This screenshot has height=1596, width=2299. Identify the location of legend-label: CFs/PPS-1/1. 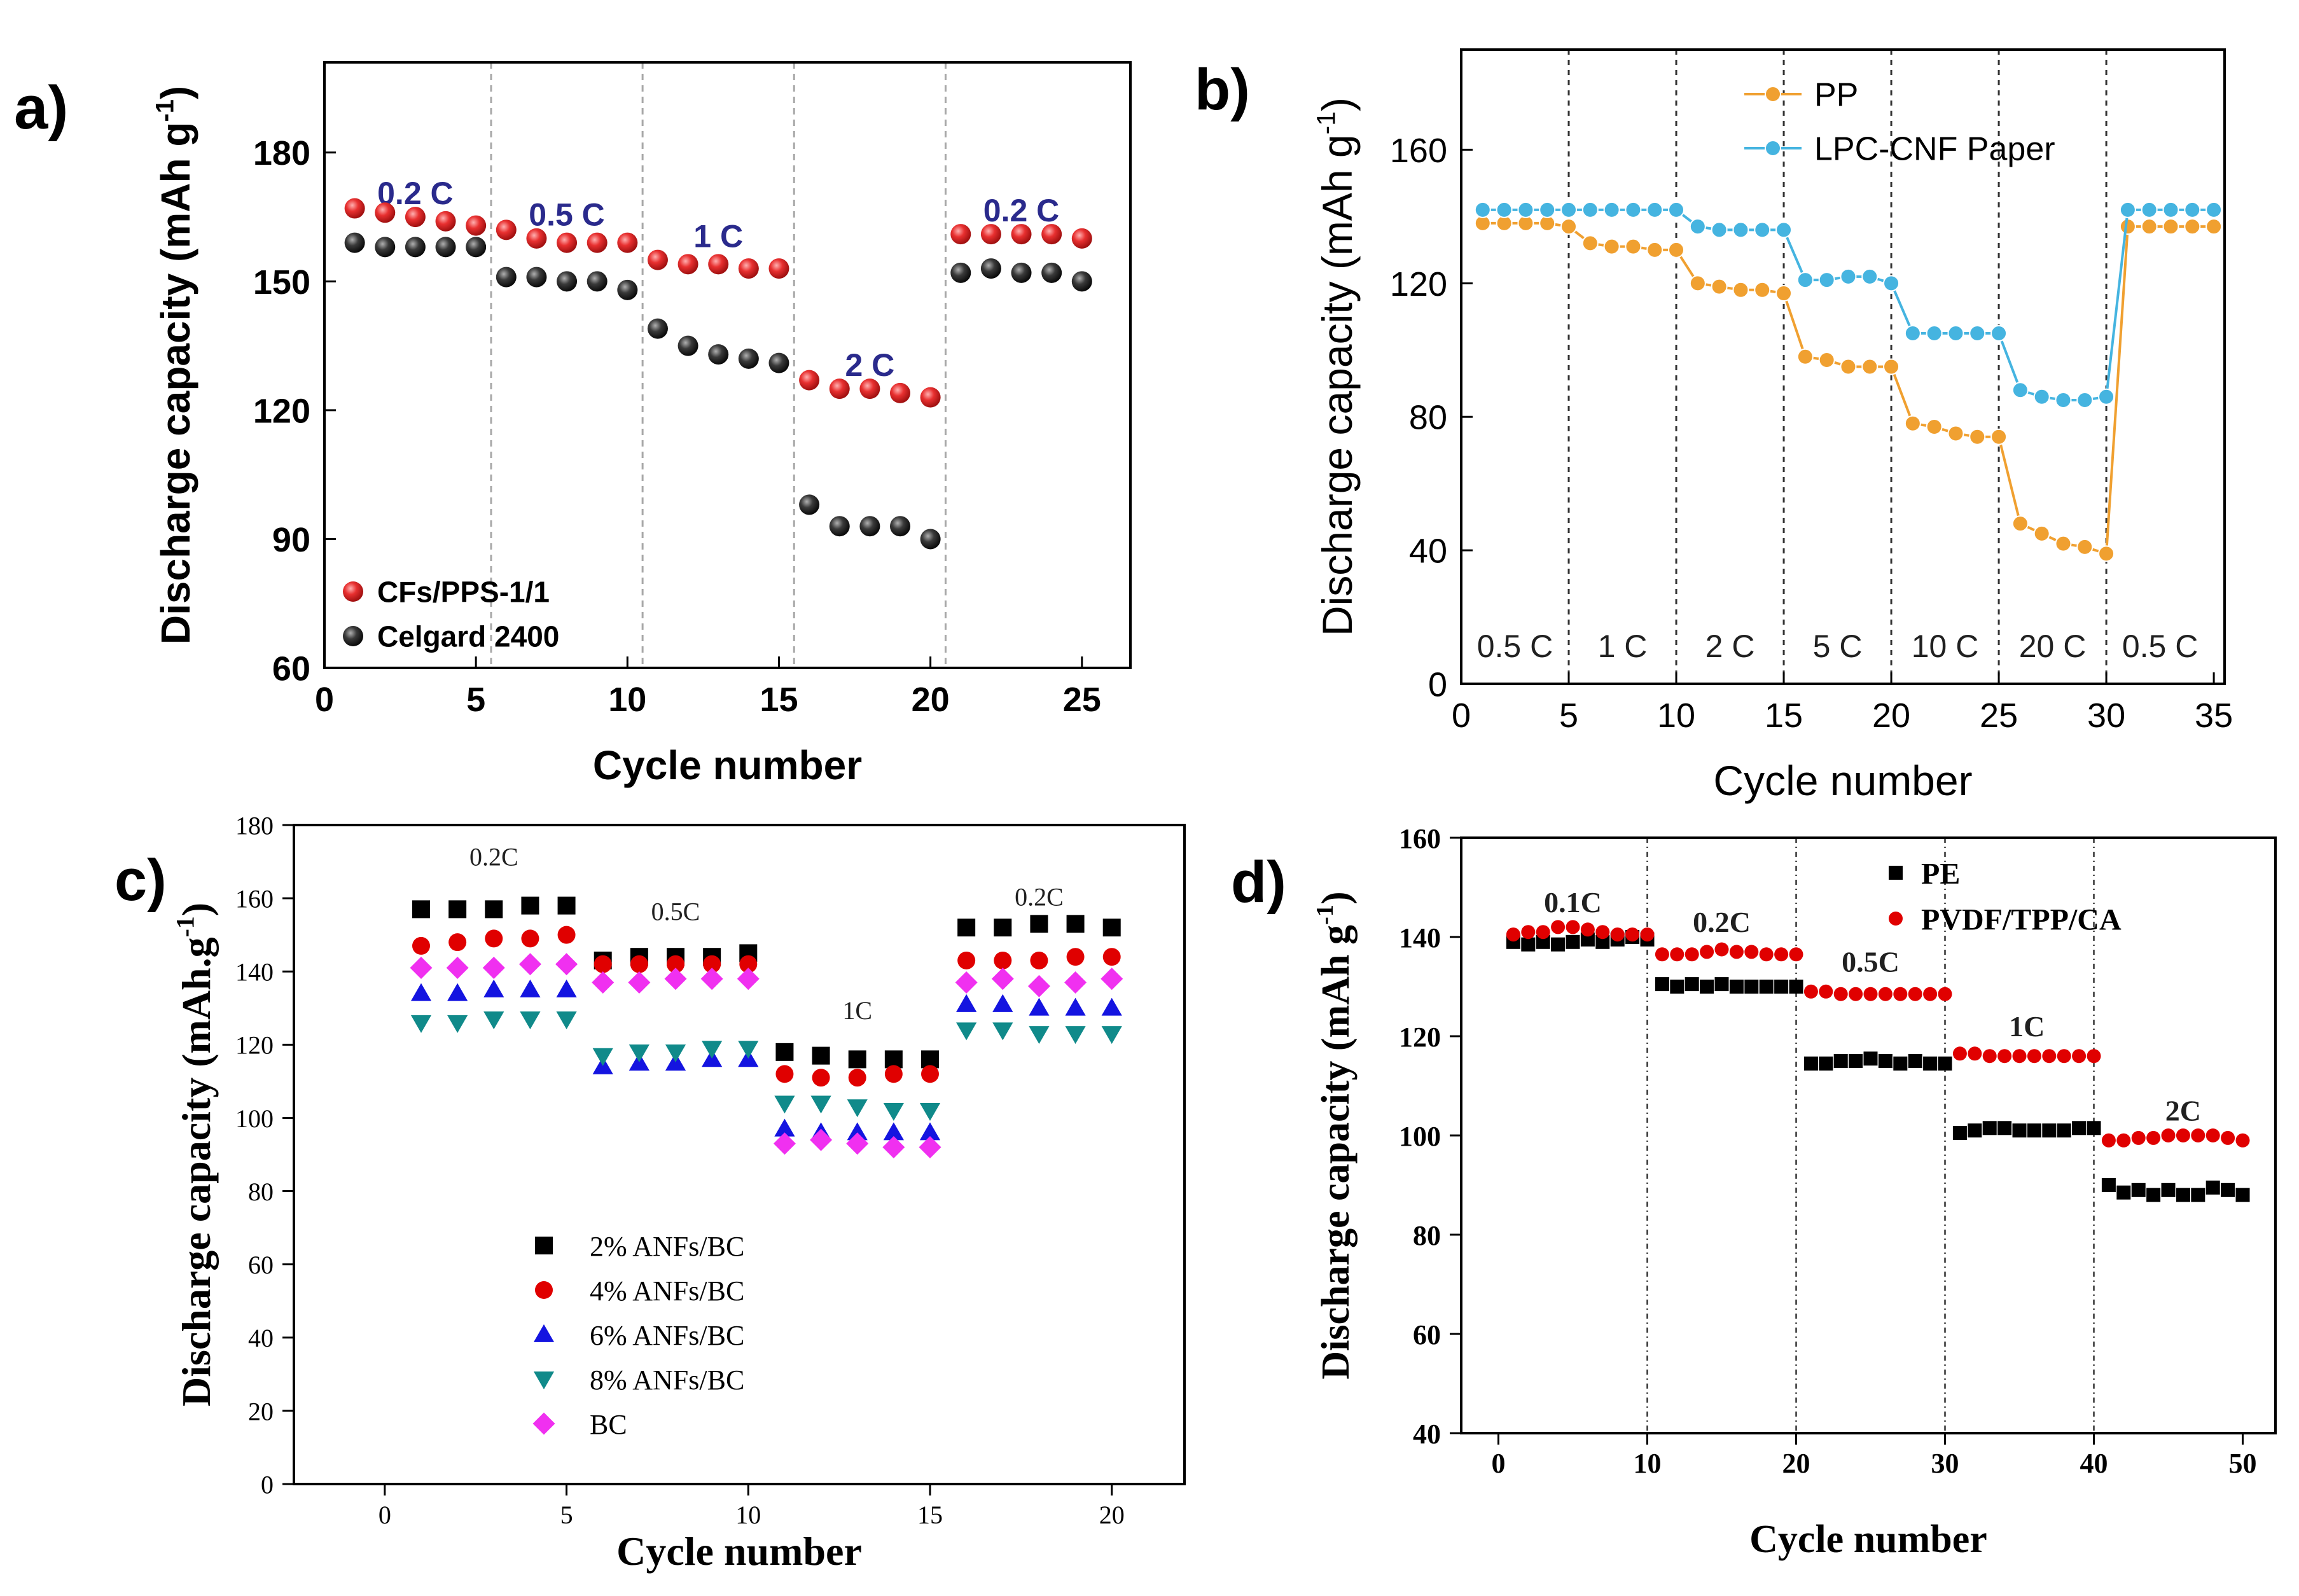
(463, 592).